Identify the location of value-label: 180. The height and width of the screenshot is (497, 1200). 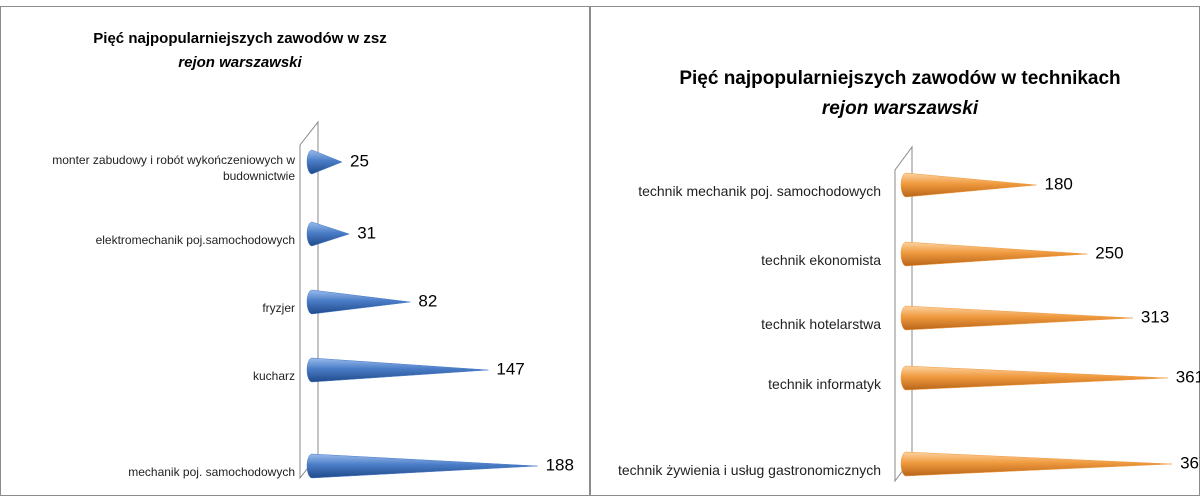
(1059, 183).